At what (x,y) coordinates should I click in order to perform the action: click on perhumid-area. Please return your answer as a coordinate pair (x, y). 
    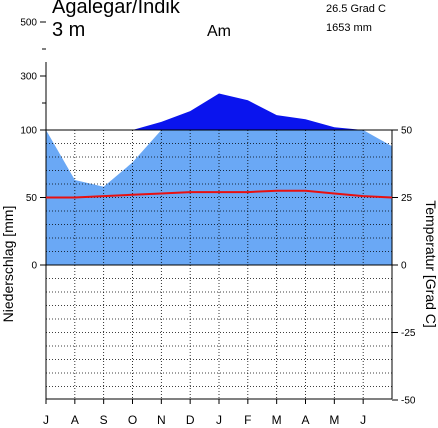
    Looking at the image, I should click on (219, 111).